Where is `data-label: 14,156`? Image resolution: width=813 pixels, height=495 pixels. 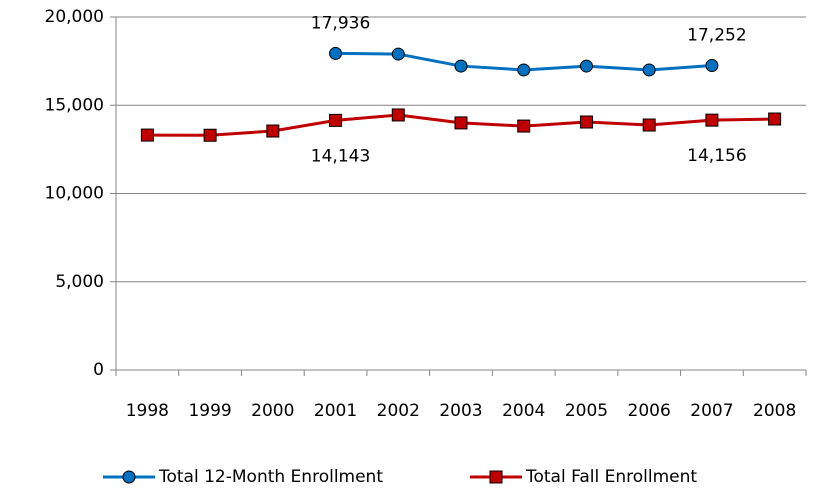 data-label: 14,156 is located at coordinates (716, 156).